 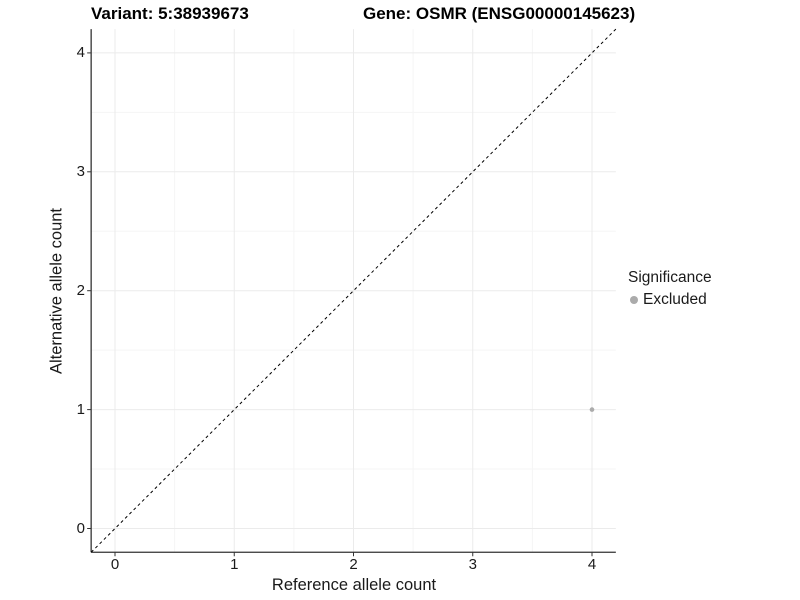 I want to click on data-point, so click(x=592, y=409).